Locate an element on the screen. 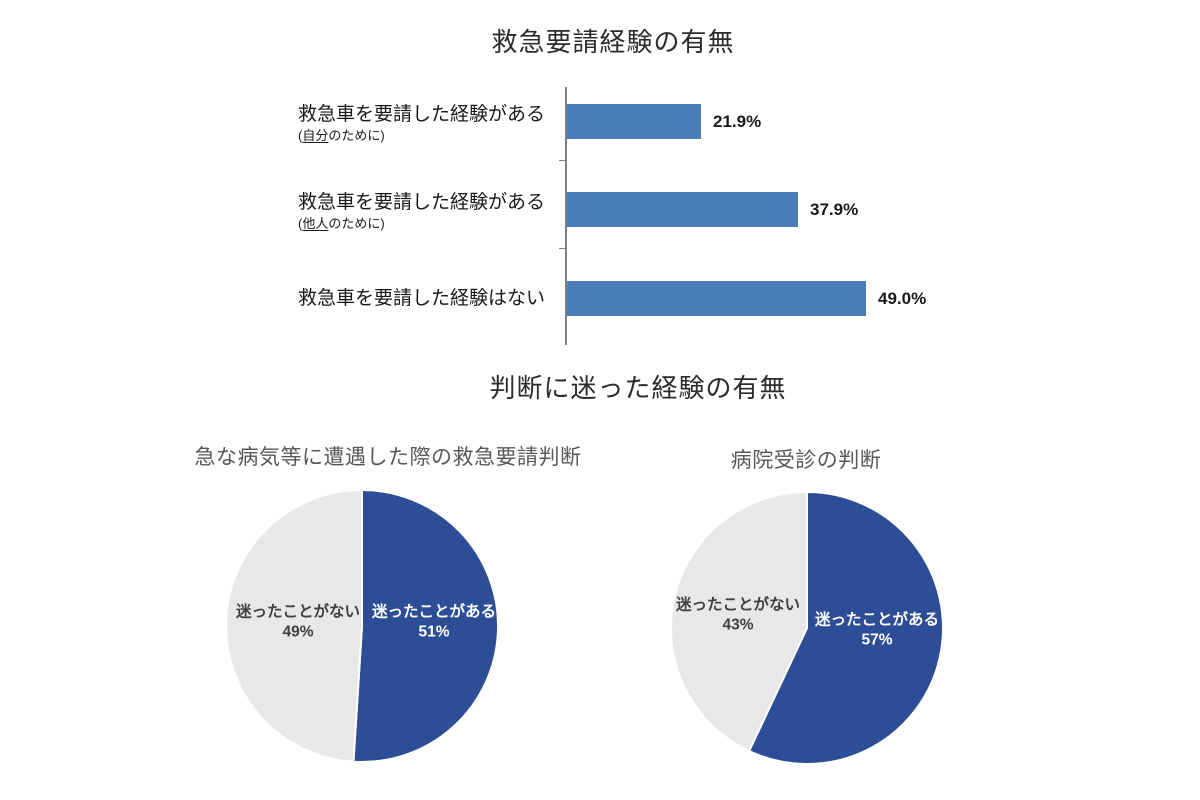 This screenshot has width=1200, height=800. underlined-word: 他人 is located at coordinates (315, 223).